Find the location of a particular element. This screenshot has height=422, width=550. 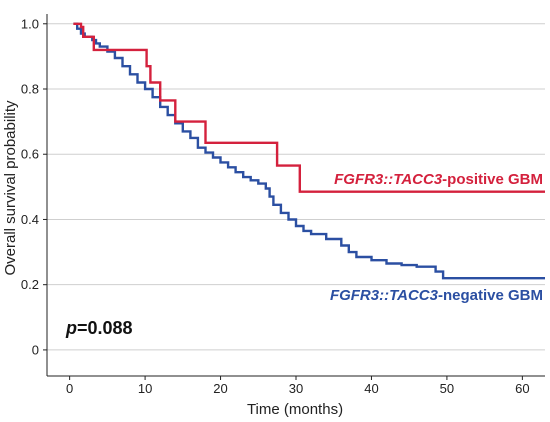

series-label-positive-gene: FGFR3::TACC3 is located at coordinates (388, 179).